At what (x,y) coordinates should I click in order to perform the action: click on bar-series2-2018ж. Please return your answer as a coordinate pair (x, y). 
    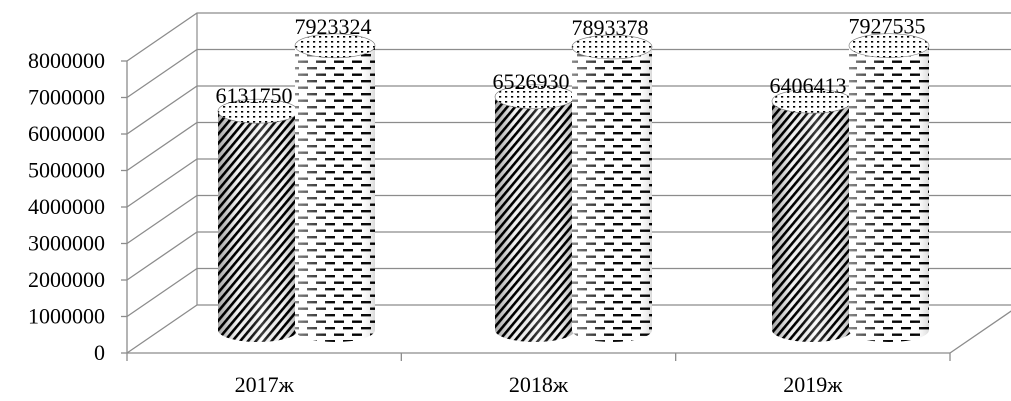
    Looking at the image, I should click on (612, 188).